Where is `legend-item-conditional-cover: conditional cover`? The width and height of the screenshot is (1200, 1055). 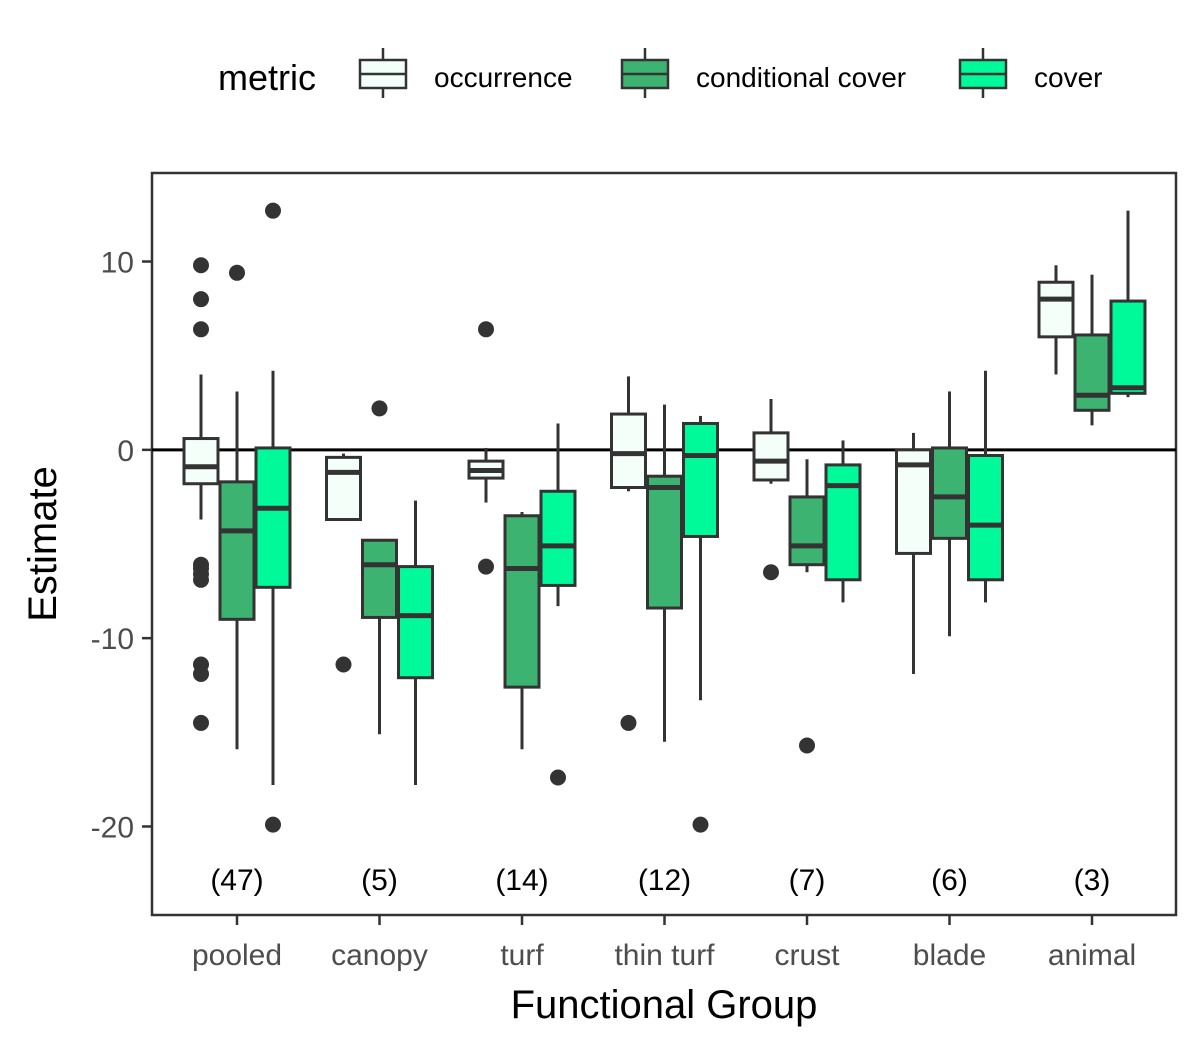
legend-item-conditional-cover: conditional cover is located at coordinates (763, 73).